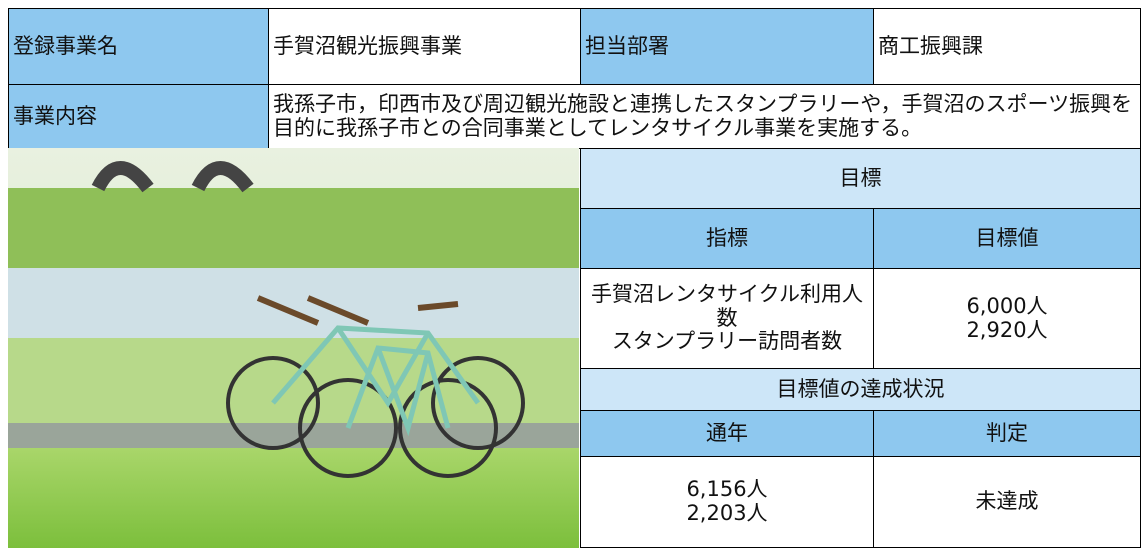  What do you see at coordinates (138, 46) in the screenshot?
I see `label-cell: 登録事業名` at bounding box center [138, 46].